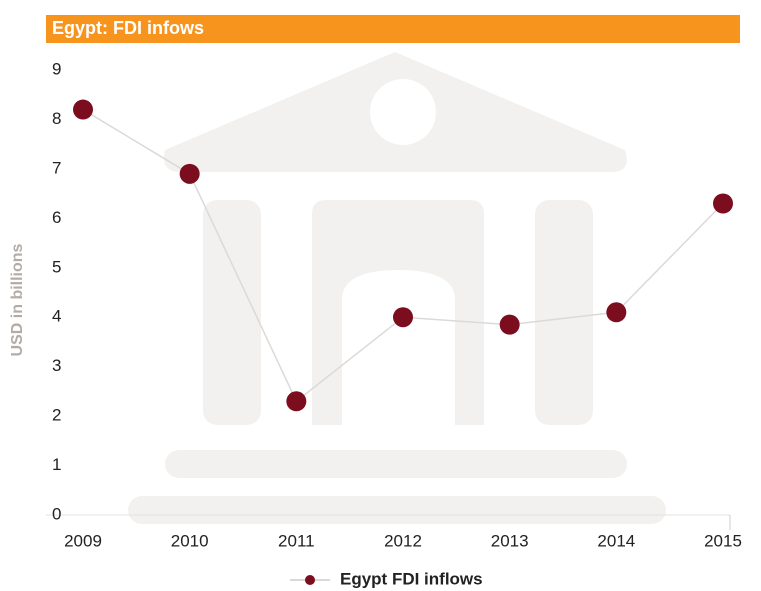 This screenshot has height=591, width=761. I want to click on legend-label: Egypt FDI inflows, so click(411, 578).